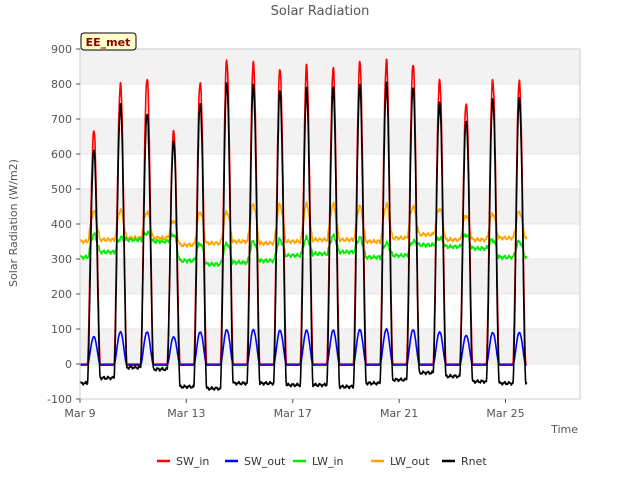 This screenshot has width=640, height=480. Describe the element at coordinates (61, 119) in the screenshot. I see `y-tick-label: 700` at that location.